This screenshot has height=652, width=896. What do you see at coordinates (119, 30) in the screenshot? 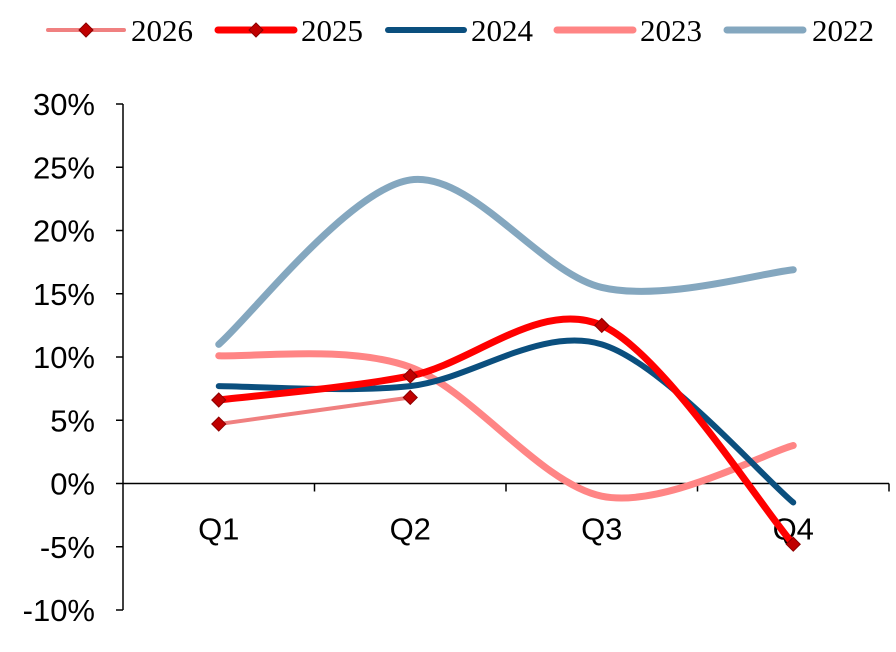
I see `legend-item-2026: 2026` at bounding box center [119, 30].